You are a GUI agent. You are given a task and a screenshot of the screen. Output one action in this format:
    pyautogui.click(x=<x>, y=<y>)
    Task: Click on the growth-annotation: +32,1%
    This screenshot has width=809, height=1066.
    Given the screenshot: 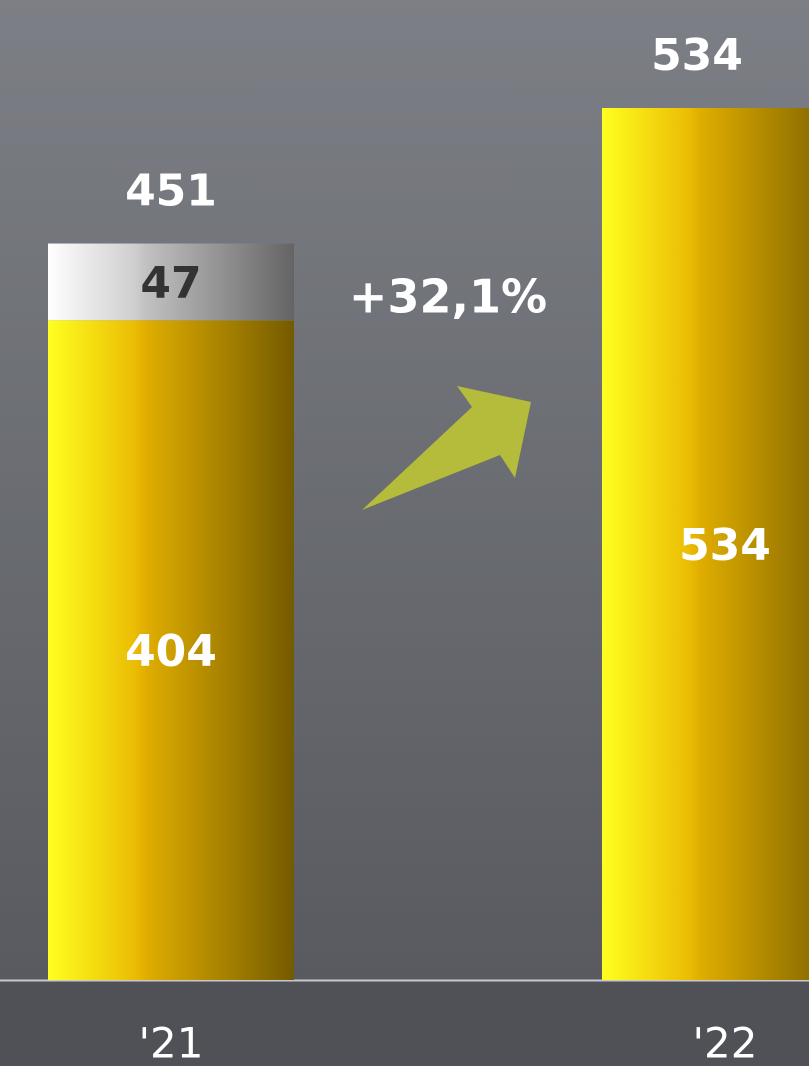 What is the action you would take?
    pyautogui.click(x=448, y=297)
    